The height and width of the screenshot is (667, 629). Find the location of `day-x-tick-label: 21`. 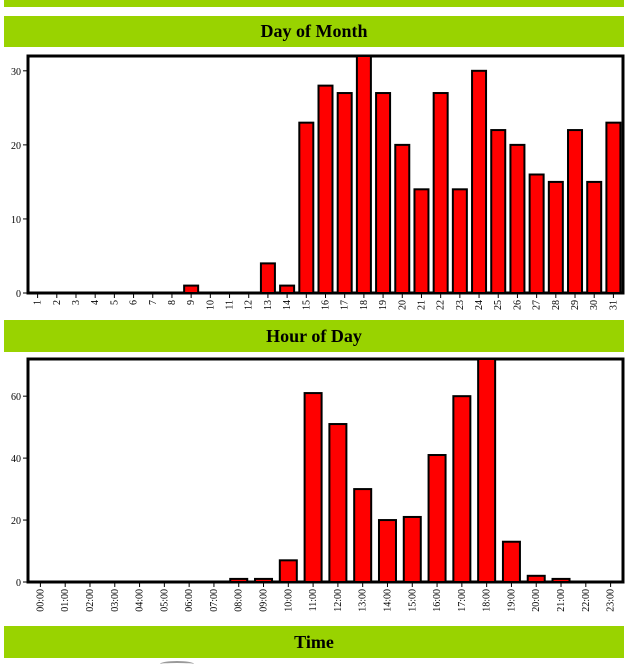

day-x-tick-label: 21 is located at coordinates (421, 305).